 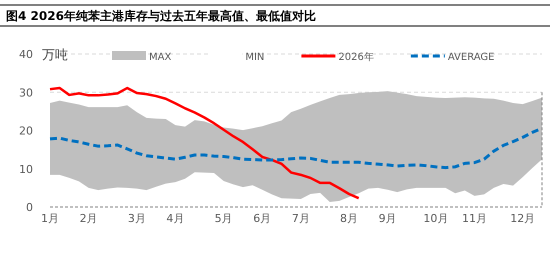 What do you see at coordinates (175, 218) in the screenshot?
I see `x-tick-label: 4月` at bounding box center [175, 218].